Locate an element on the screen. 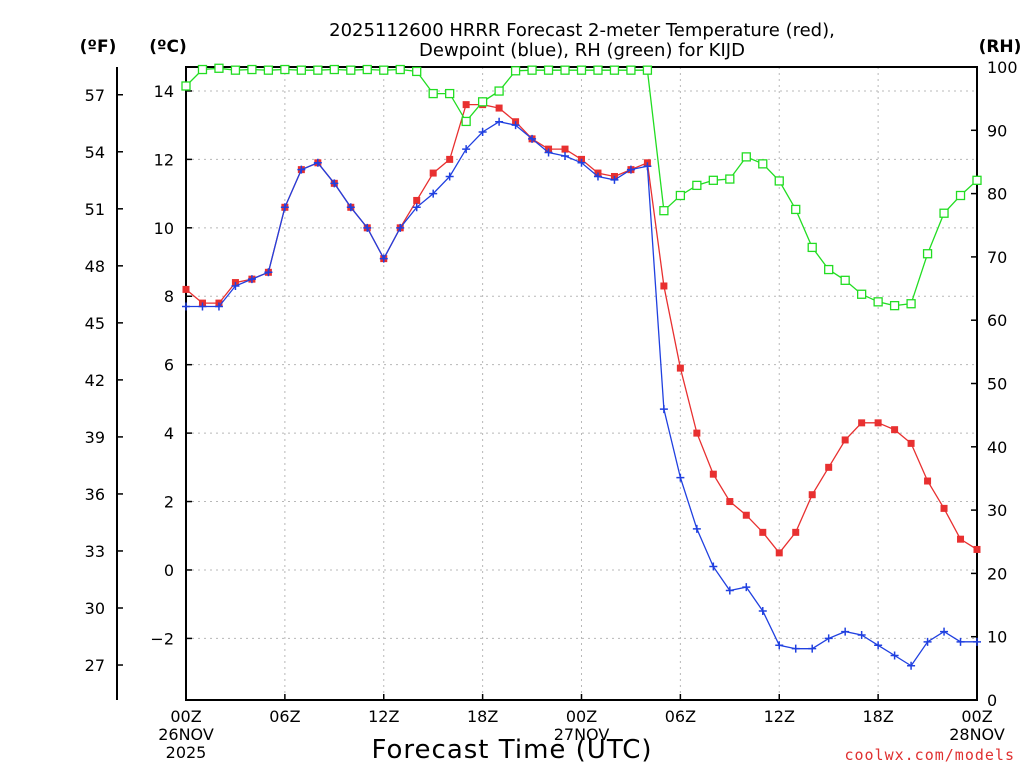 Image resolution: width=1024 pixels, height=768 pixels. celsius-tick-label: 8 is located at coordinates (169, 296).